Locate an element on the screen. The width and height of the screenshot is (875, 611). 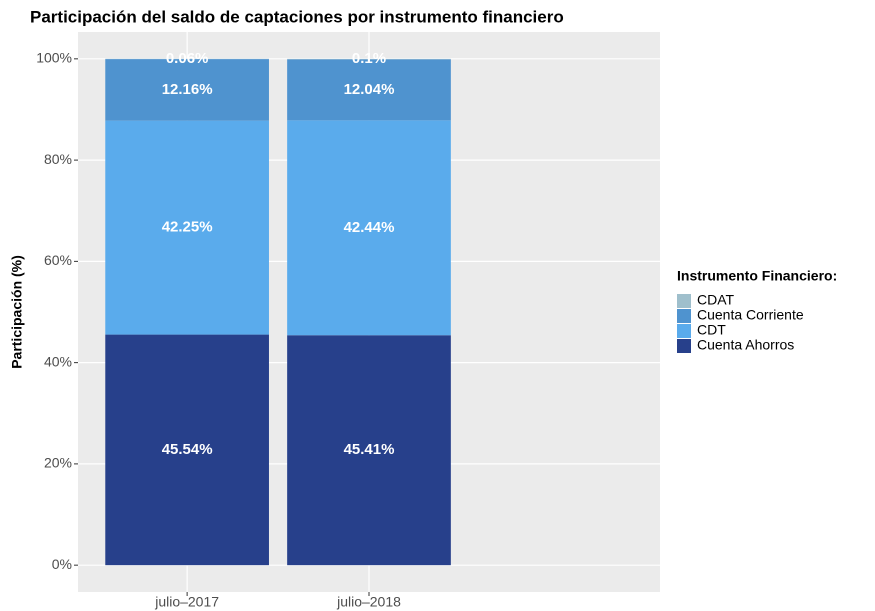
value-label: 42.44% is located at coordinates (369, 227).